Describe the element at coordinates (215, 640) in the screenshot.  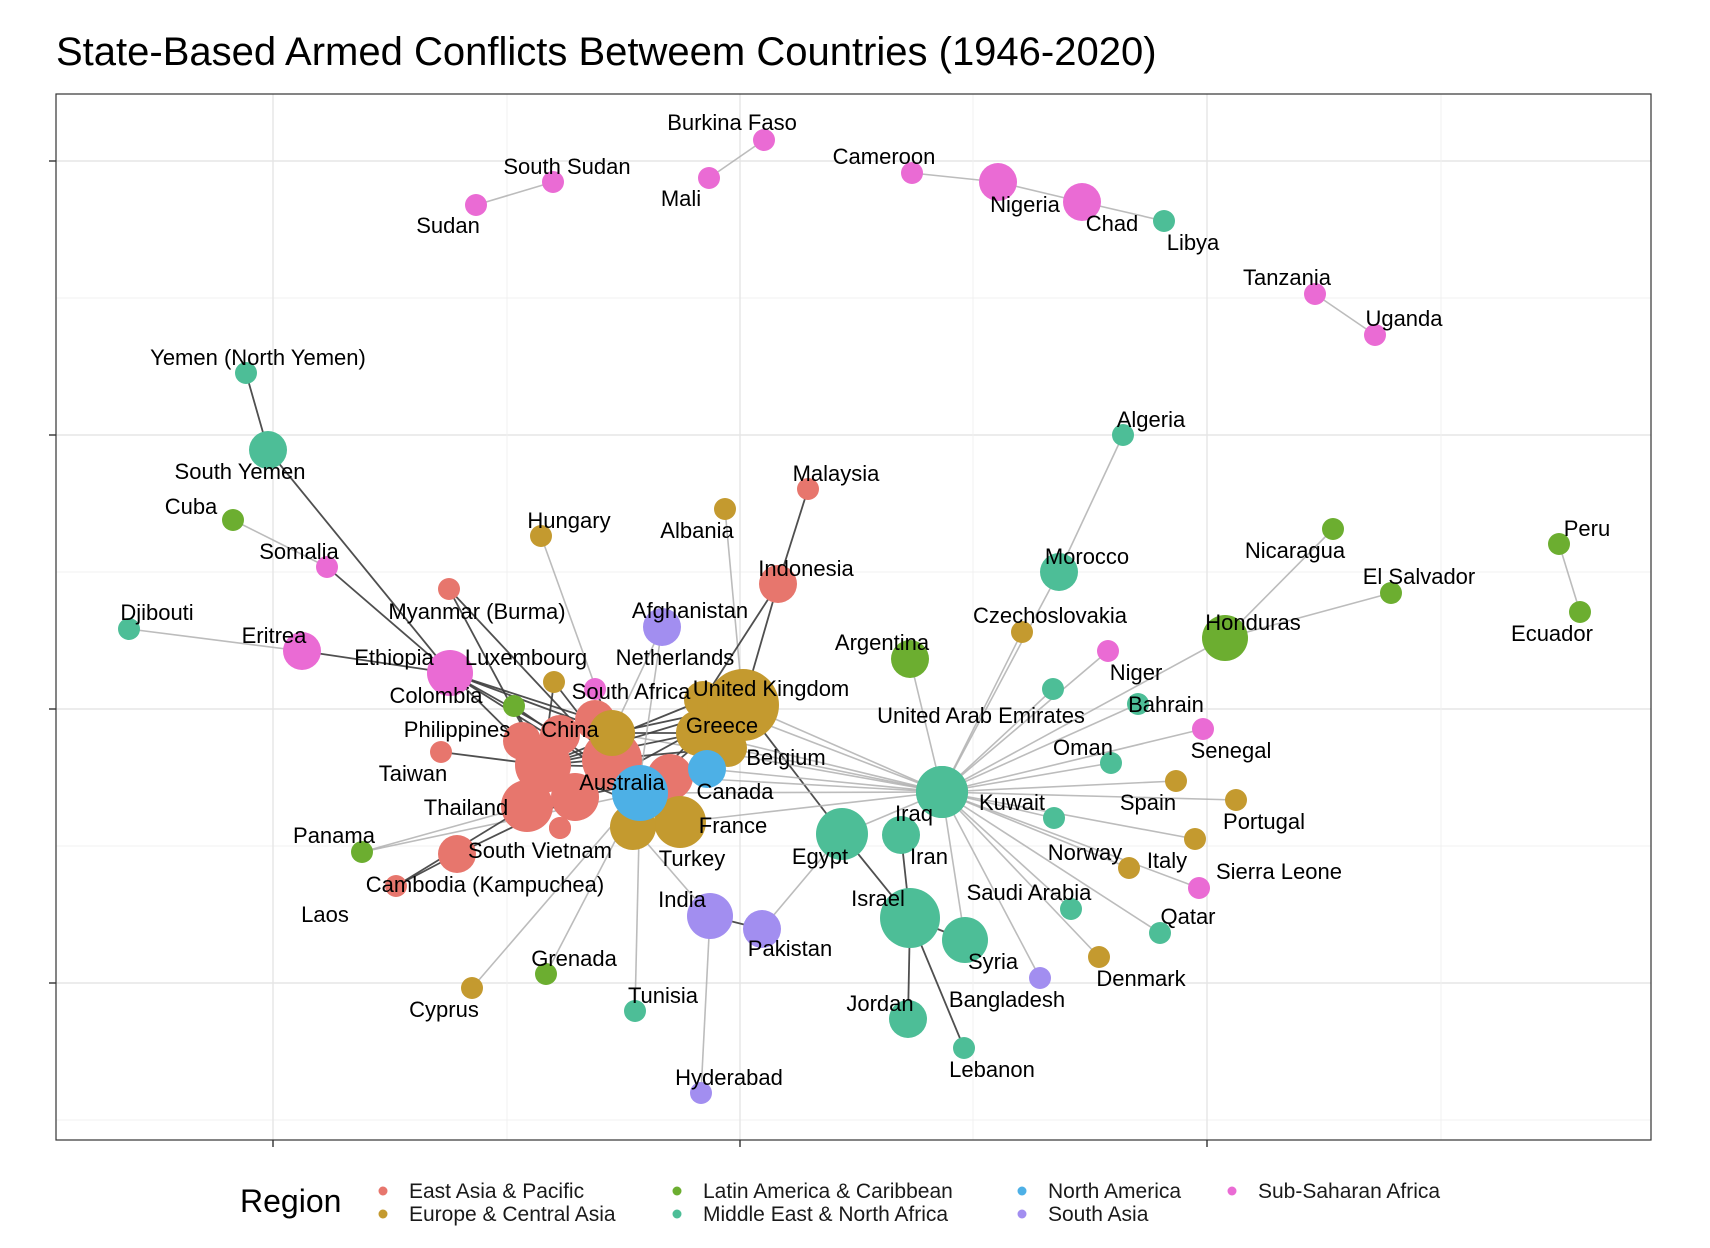
I see `edge-djibouti-eritrea` at that location.